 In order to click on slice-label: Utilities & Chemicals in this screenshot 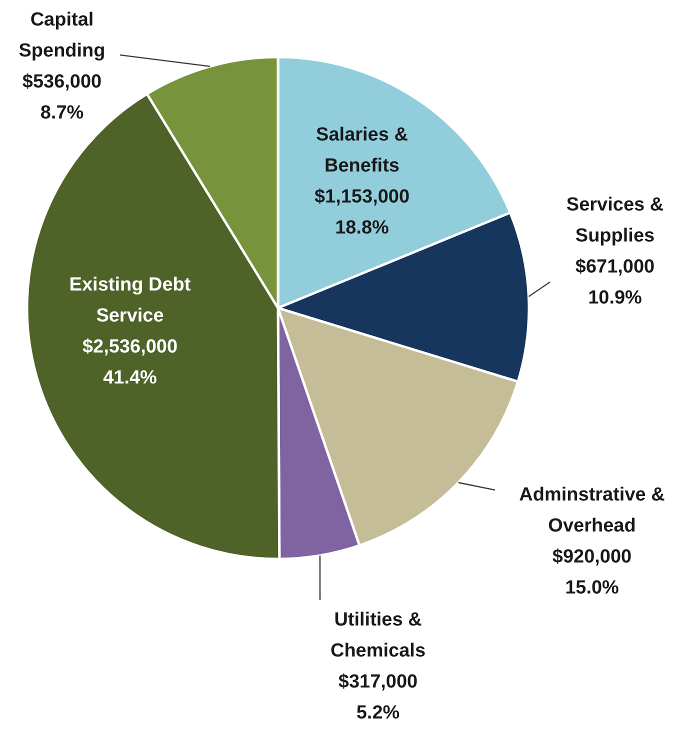, I will do `click(378, 636)`.